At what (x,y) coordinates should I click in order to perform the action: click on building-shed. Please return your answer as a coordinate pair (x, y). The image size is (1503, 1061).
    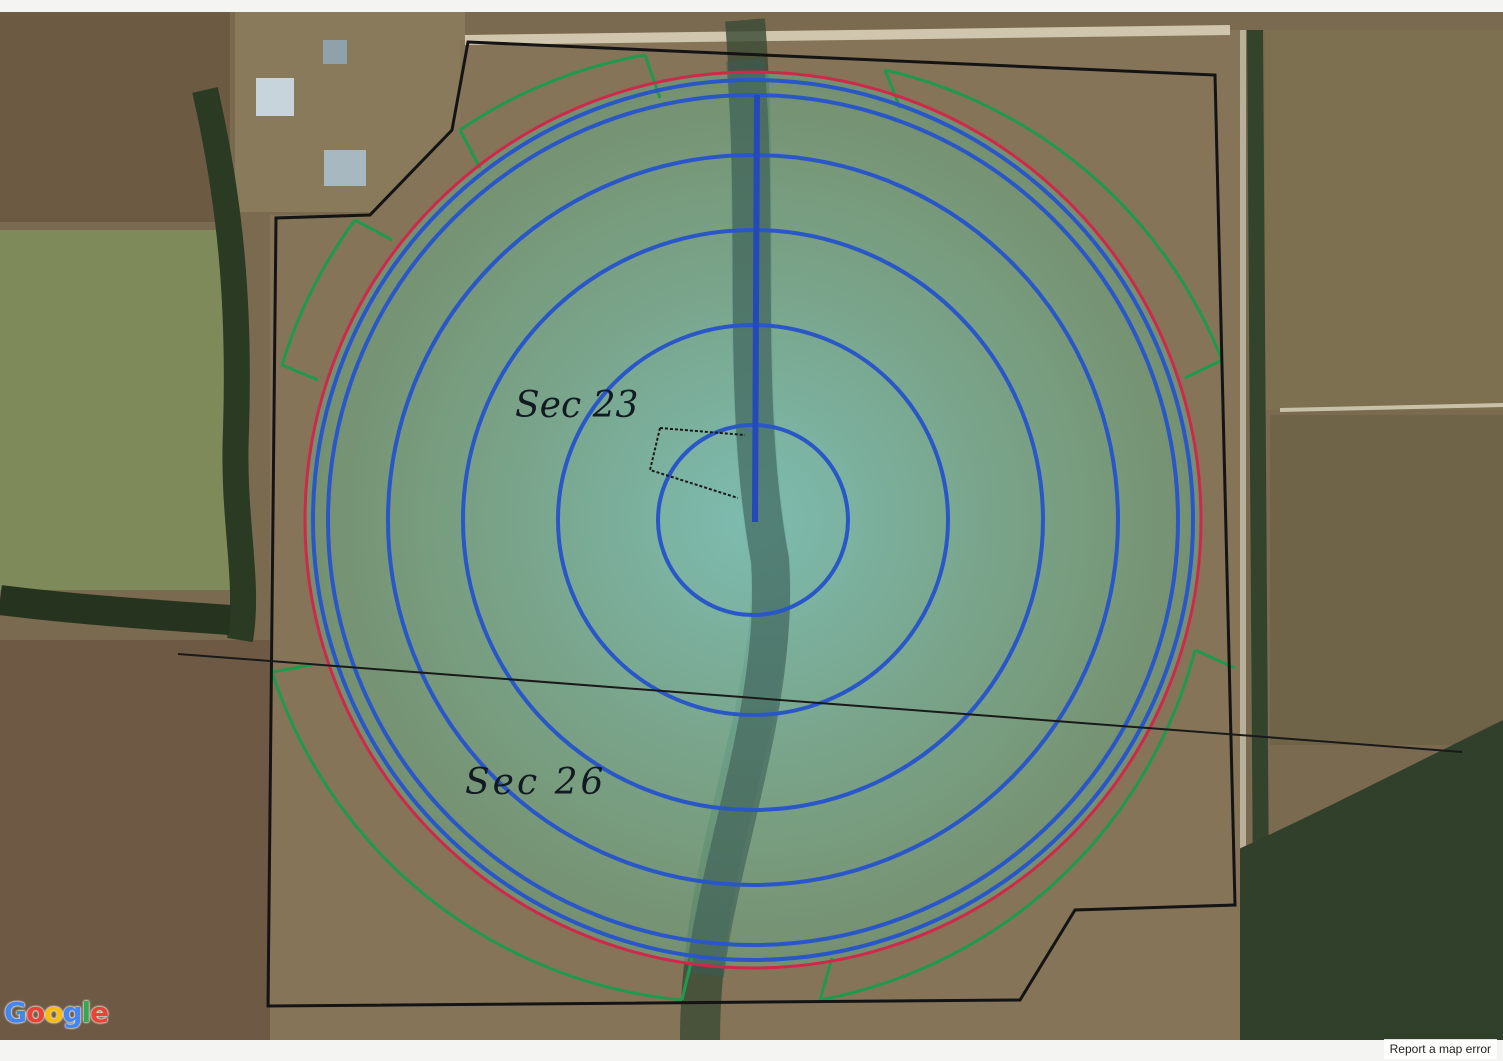
    Looking at the image, I should click on (345, 168).